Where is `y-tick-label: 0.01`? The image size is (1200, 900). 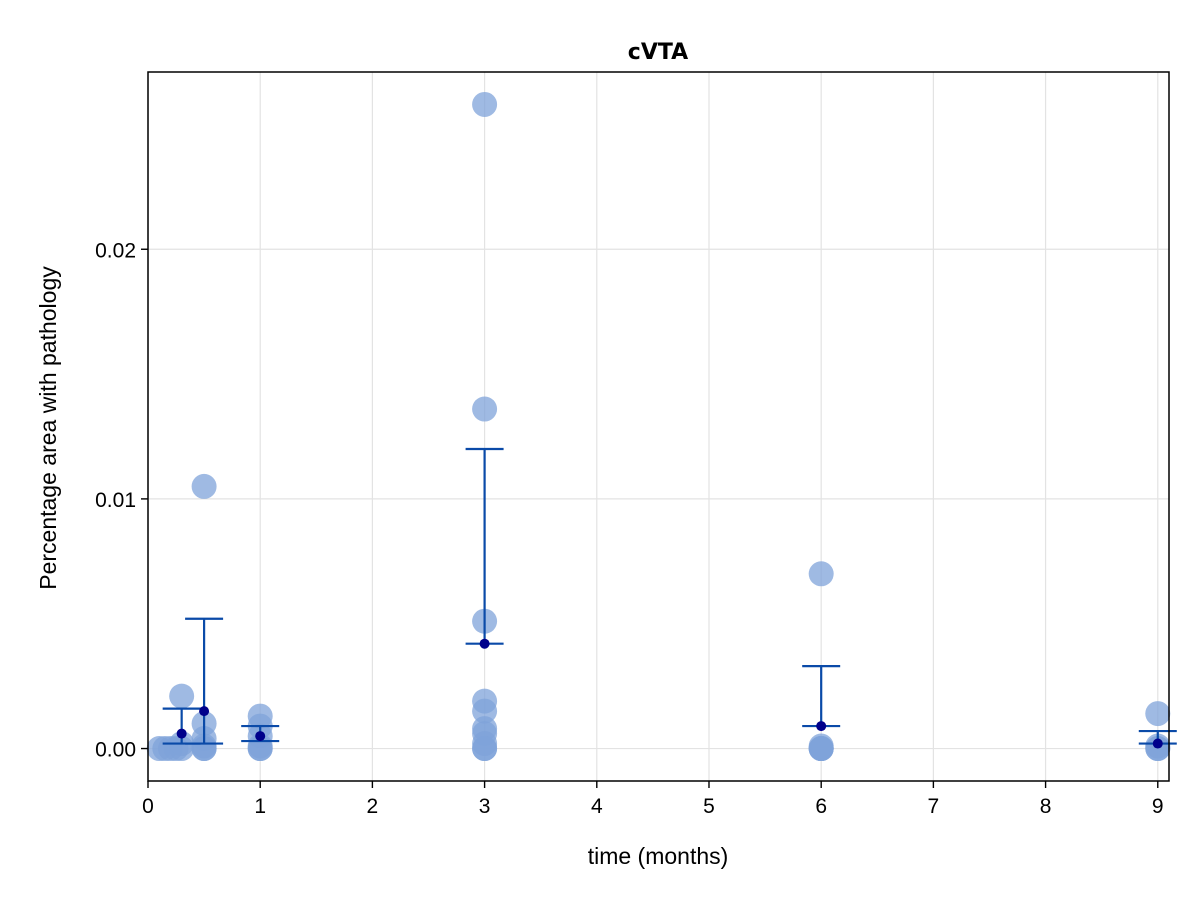 y-tick-label: 0.01 is located at coordinates (115, 500).